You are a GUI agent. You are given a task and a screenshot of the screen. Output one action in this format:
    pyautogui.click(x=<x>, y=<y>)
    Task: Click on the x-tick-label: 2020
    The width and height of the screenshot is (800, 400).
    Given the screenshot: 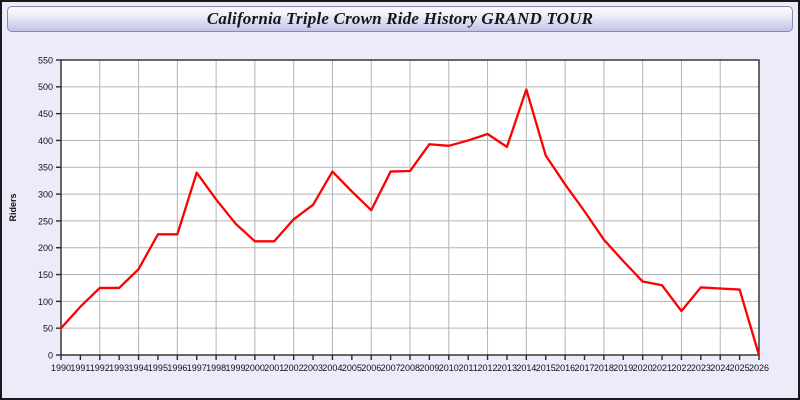 What is the action you would take?
    pyautogui.click(x=643, y=368)
    